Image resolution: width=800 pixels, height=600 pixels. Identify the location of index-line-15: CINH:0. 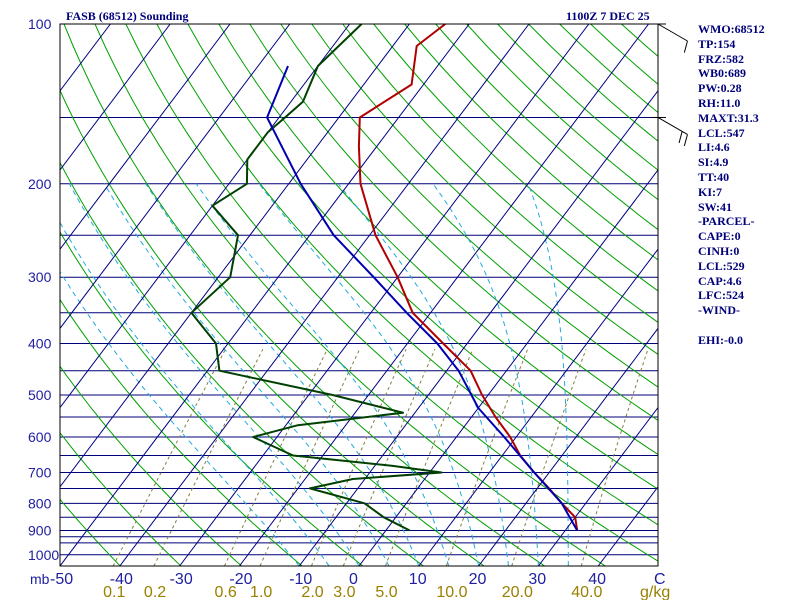
(719, 250).